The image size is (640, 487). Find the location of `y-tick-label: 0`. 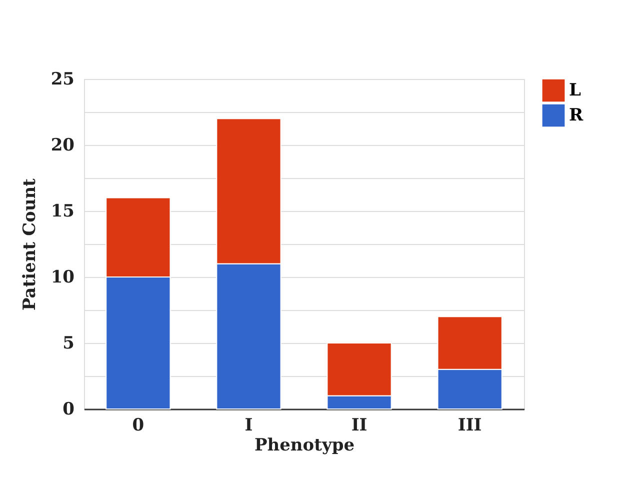

y-tick-label: 0 is located at coordinates (68, 410).